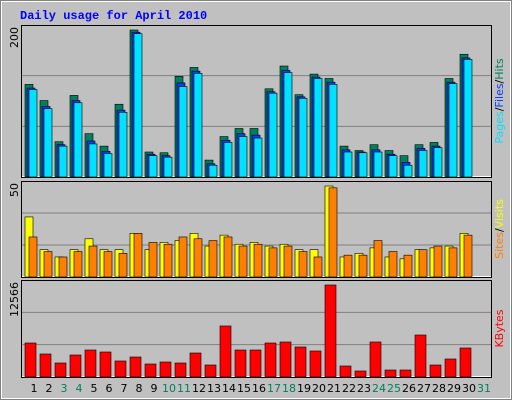 Image resolution: width=512 pixels, height=400 pixels. I want to click on x-tick-label: 10, so click(169, 388).